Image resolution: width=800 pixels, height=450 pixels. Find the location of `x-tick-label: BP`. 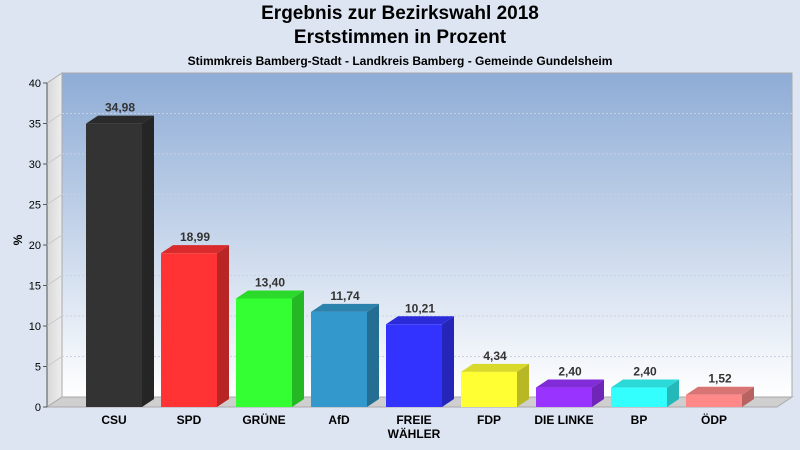

x-tick-label: BP is located at coordinates (639, 420).